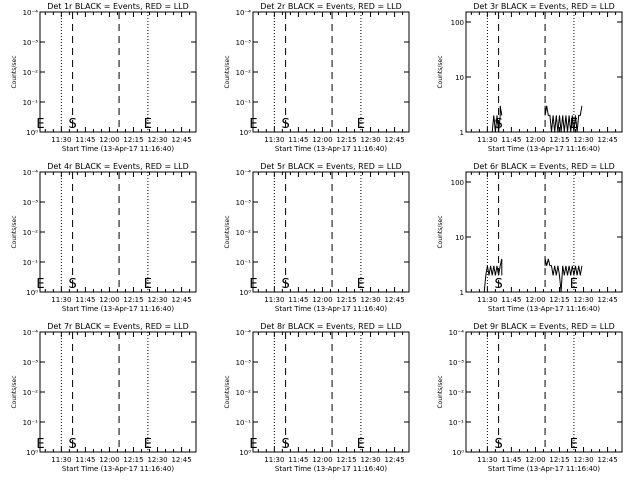 The height and width of the screenshot is (480, 640). Describe the element at coordinates (544, 326) in the screenshot. I see `chart-title: Det 9r BLACK = Events, RED = LLD` at that location.